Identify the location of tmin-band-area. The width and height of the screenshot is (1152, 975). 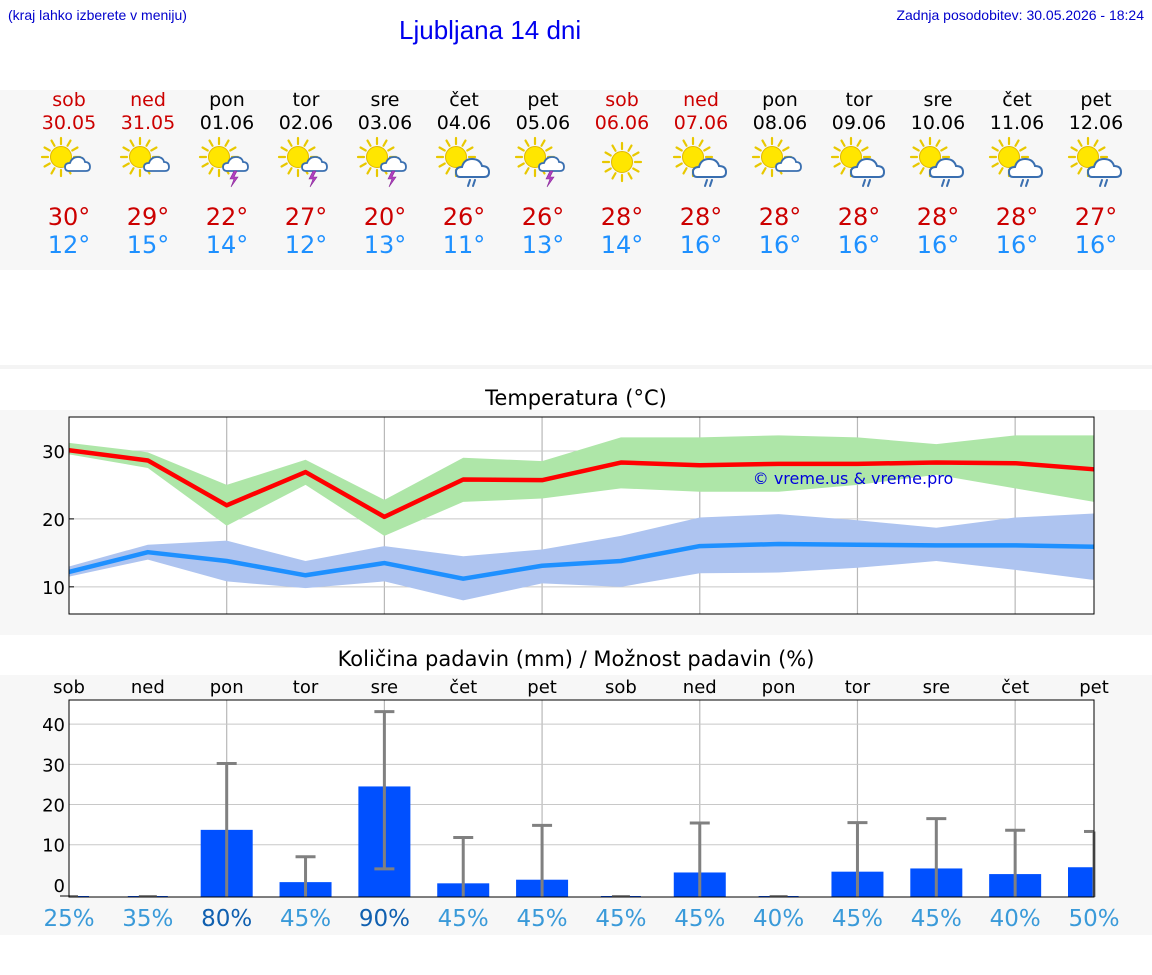
(581, 557).